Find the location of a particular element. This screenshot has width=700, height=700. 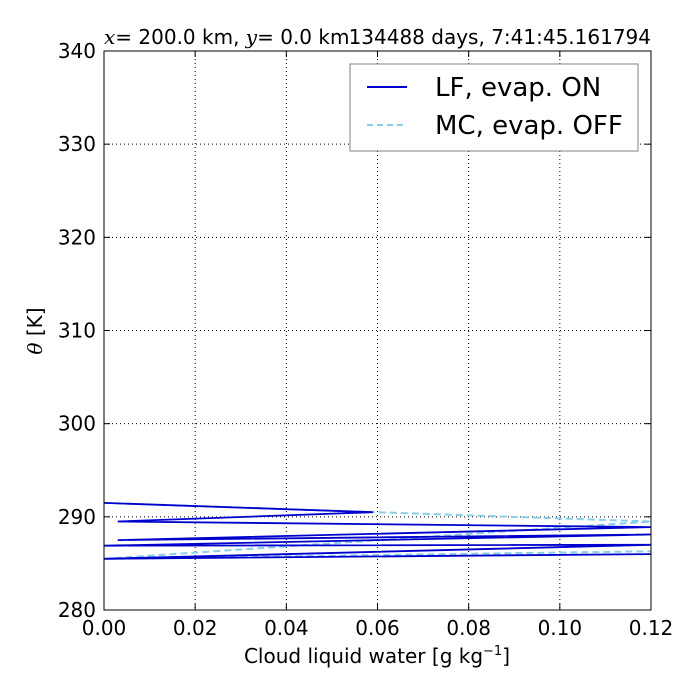

x-tick-label: 0.10 is located at coordinates (560, 628).